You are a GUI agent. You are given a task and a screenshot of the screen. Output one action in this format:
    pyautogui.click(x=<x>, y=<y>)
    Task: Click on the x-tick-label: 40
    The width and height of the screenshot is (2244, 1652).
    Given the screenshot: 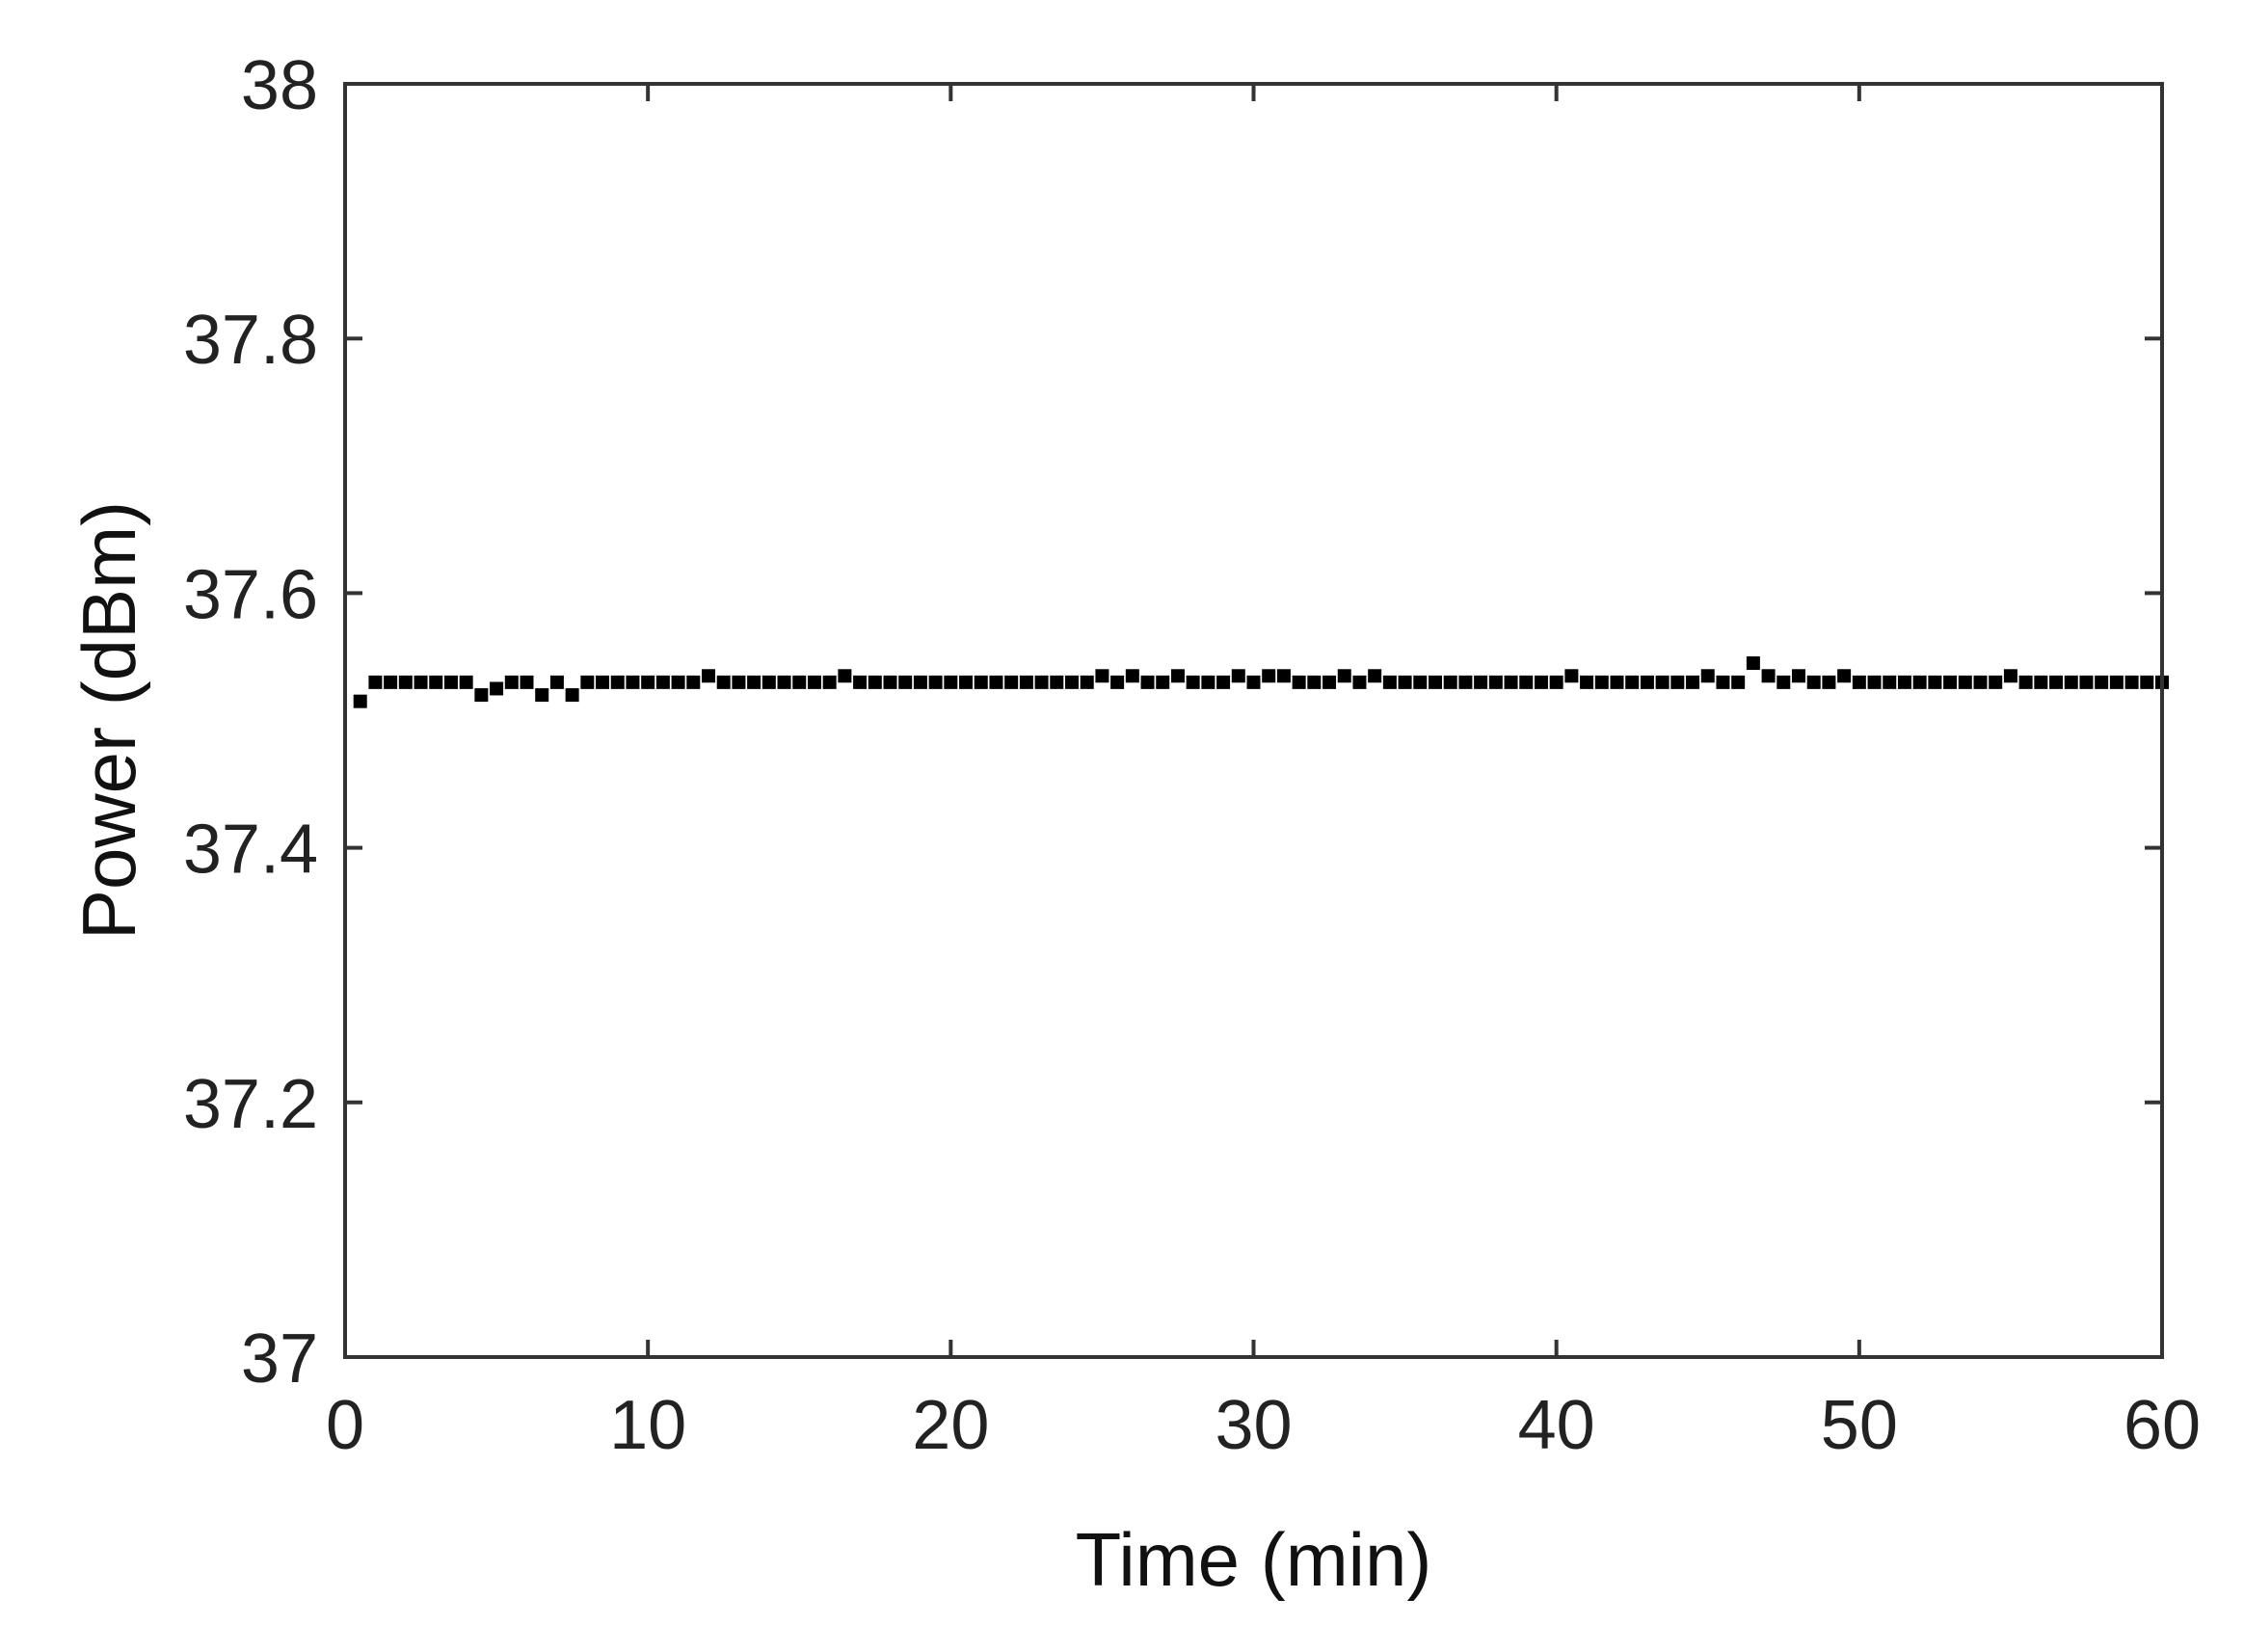 What is the action you would take?
    pyautogui.click(x=1556, y=1426)
    